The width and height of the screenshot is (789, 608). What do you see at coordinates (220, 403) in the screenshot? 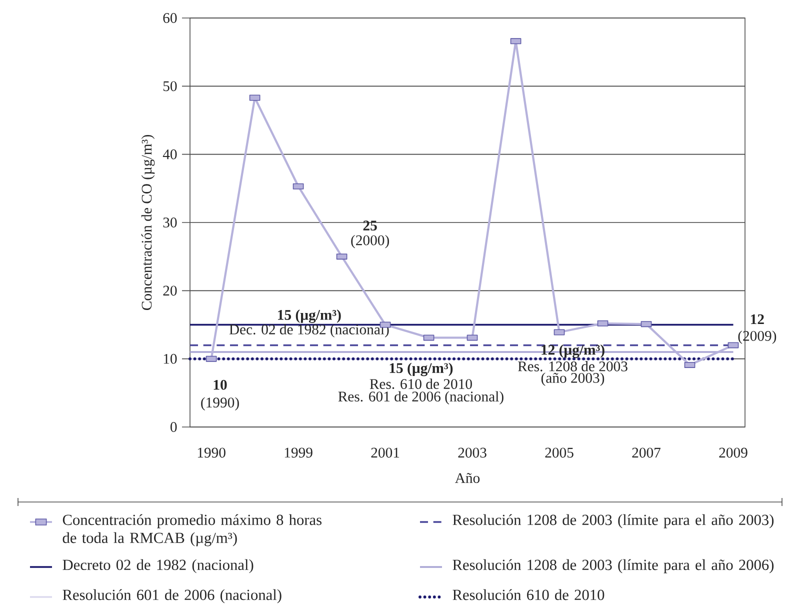
I see `annotation: (1990)` at bounding box center [220, 403].